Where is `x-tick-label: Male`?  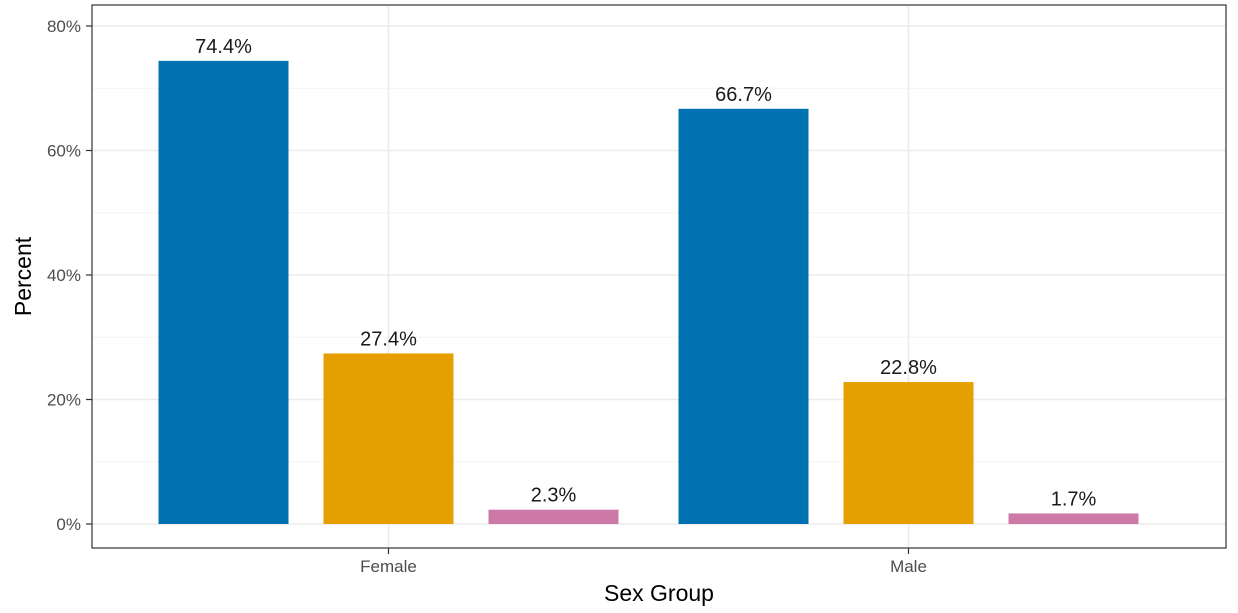
x-tick-label: Male is located at coordinates (908, 566).